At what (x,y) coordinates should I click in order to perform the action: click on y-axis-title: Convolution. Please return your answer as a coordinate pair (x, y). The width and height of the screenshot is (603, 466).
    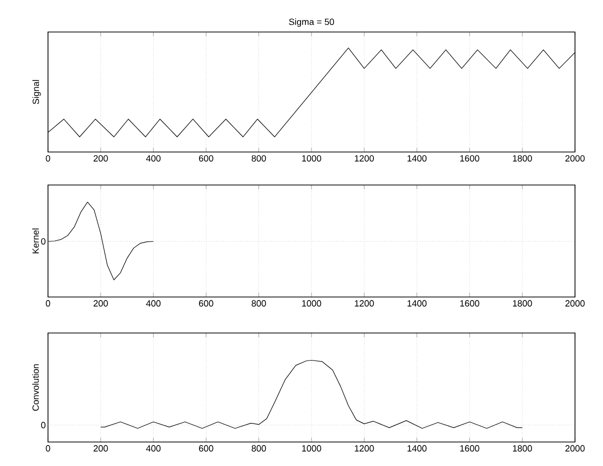
    Looking at the image, I should click on (35, 387).